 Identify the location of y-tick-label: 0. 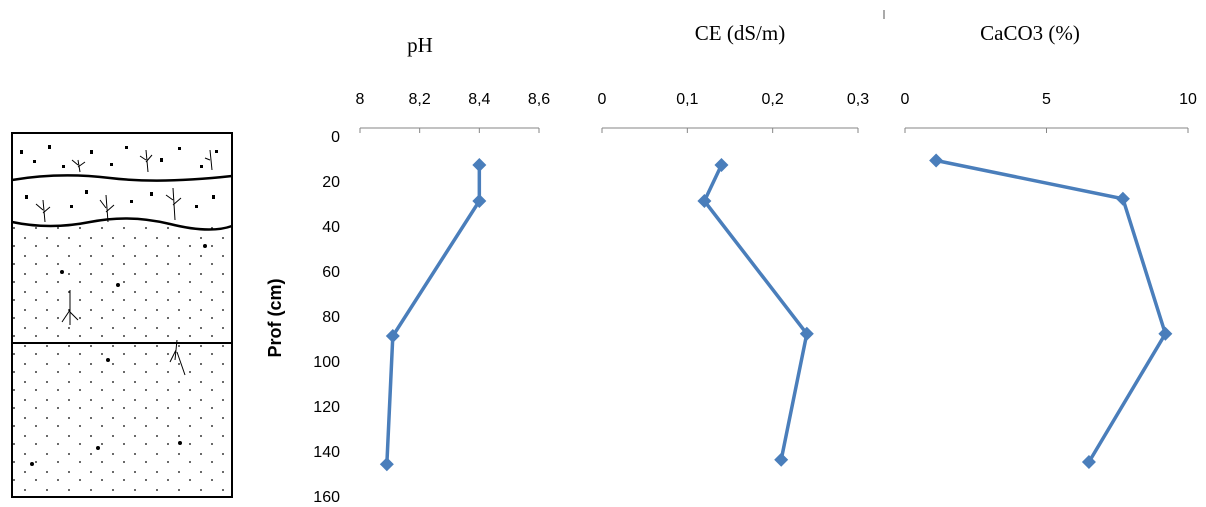
(335, 137).